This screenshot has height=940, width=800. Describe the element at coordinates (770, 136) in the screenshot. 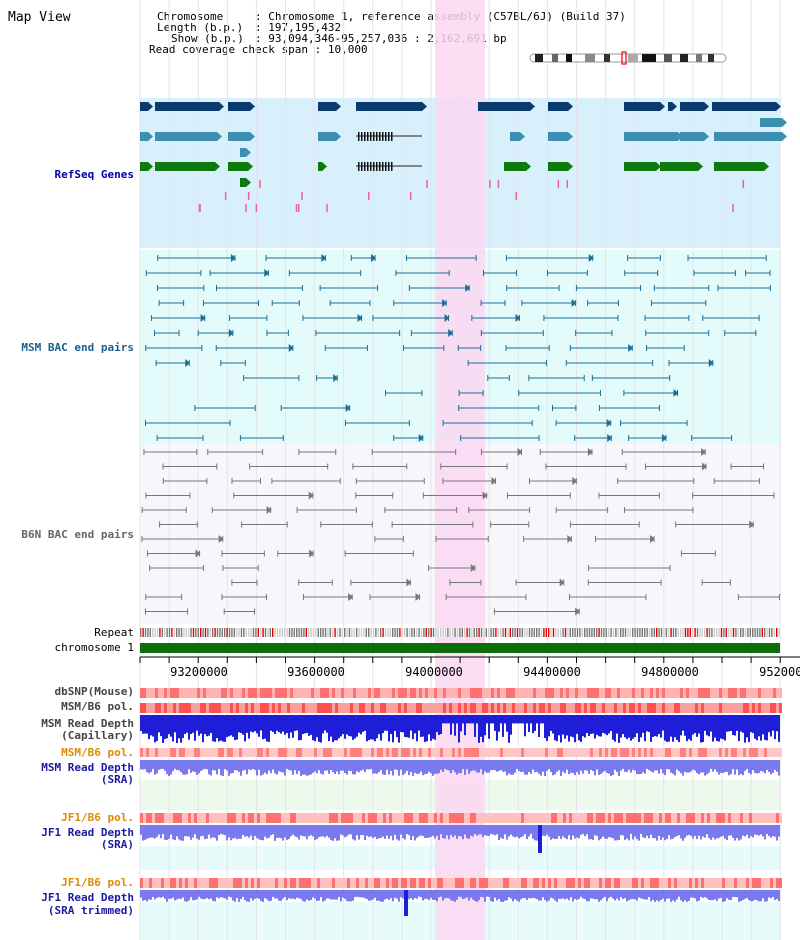

I see `gene-teal` at that location.